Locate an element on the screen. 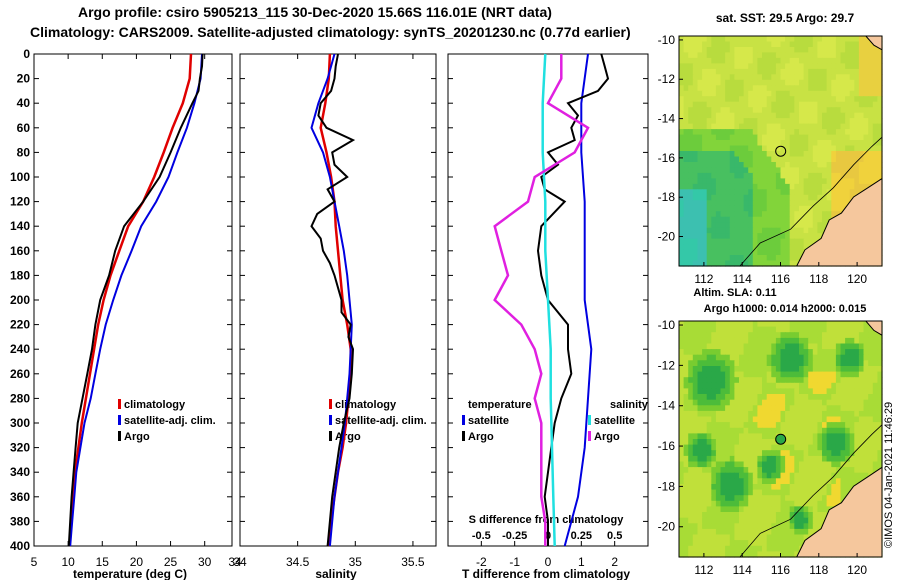  sst-map-x-tick-label: 112 is located at coordinates (703, 279).